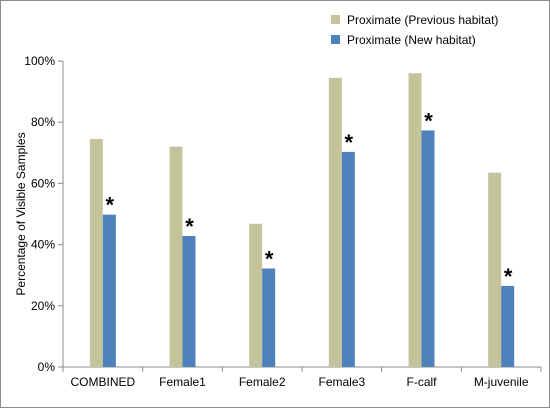 The width and height of the screenshot is (550, 409). Describe the element at coordinates (335, 222) in the screenshot. I see `bar-previous-female3` at that location.